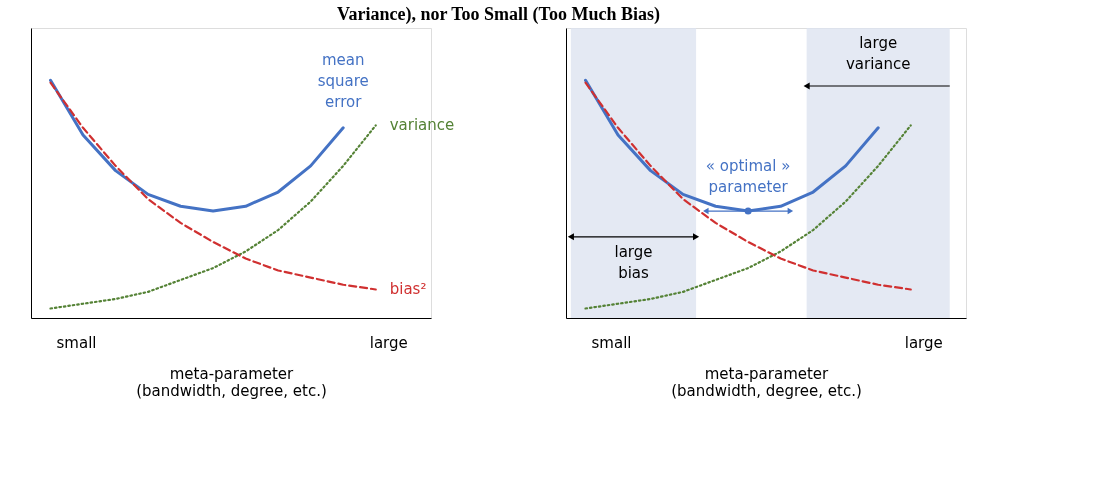 Image resolution: width=1095 pixels, height=493 pixels. Describe the element at coordinates (633, 262) in the screenshot. I see `annotation: large bias` at that location.